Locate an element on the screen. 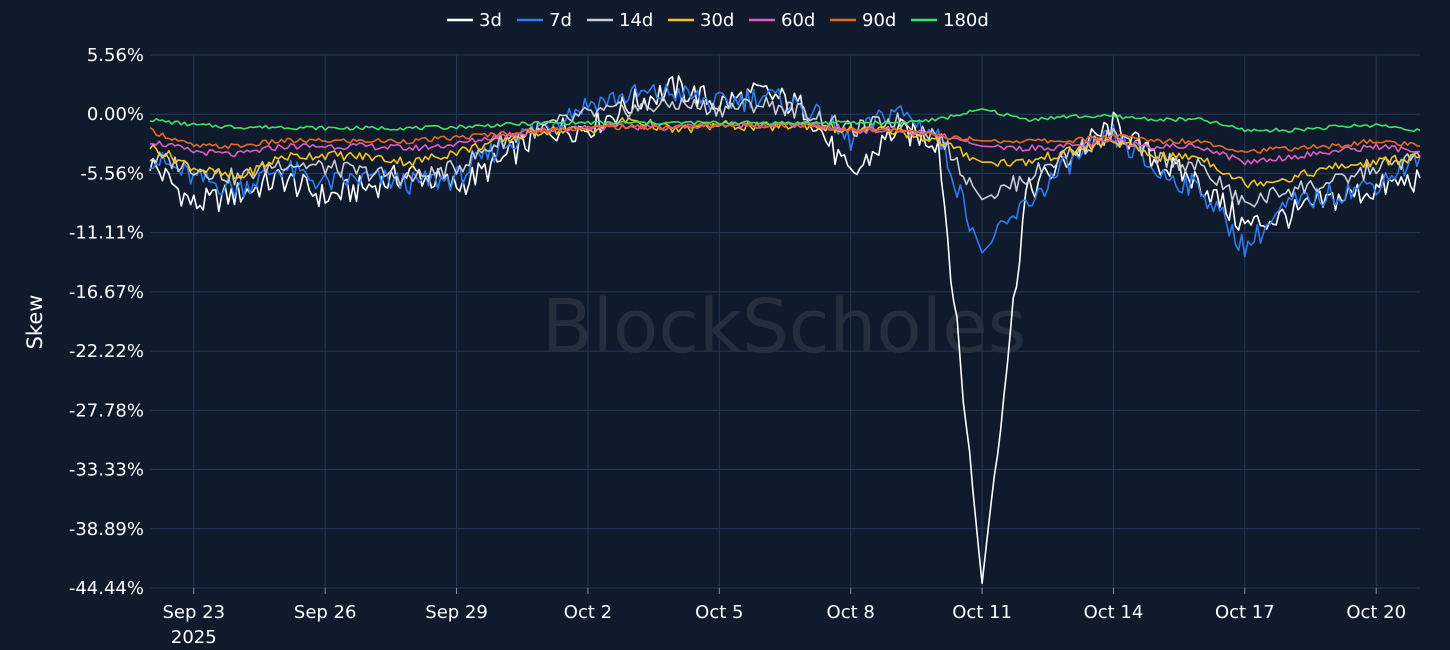 This screenshot has width=1450, height=650. legend-item-14d: 14d is located at coordinates (620, 20).